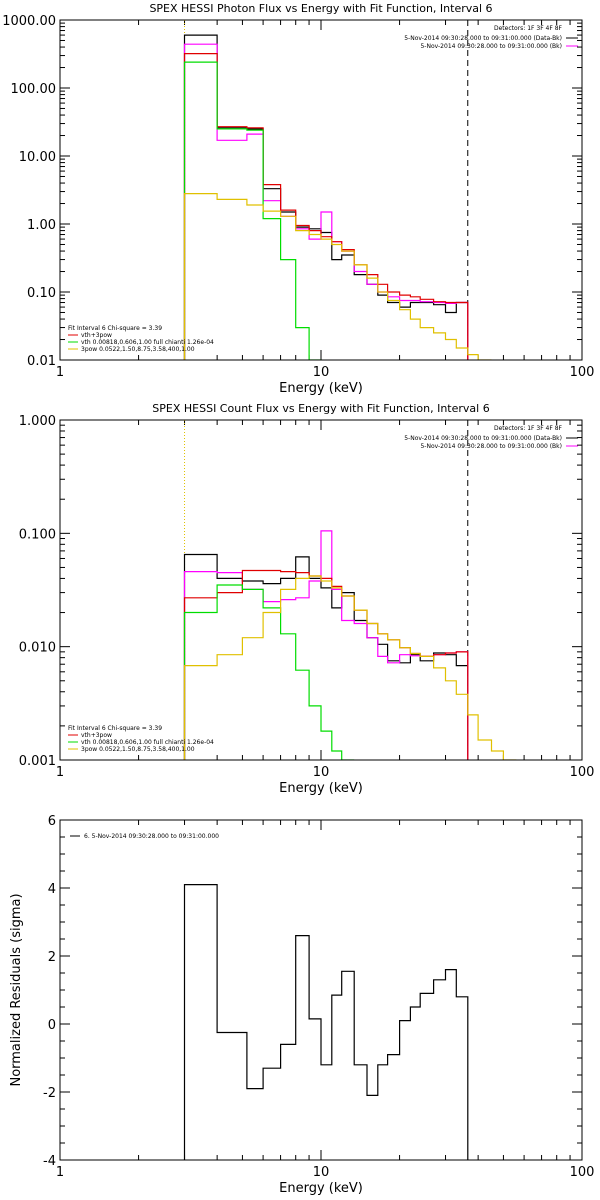  Describe the element at coordinates (37, 534) in the screenshot. I see `y-tick-label: 0.100` at that location.